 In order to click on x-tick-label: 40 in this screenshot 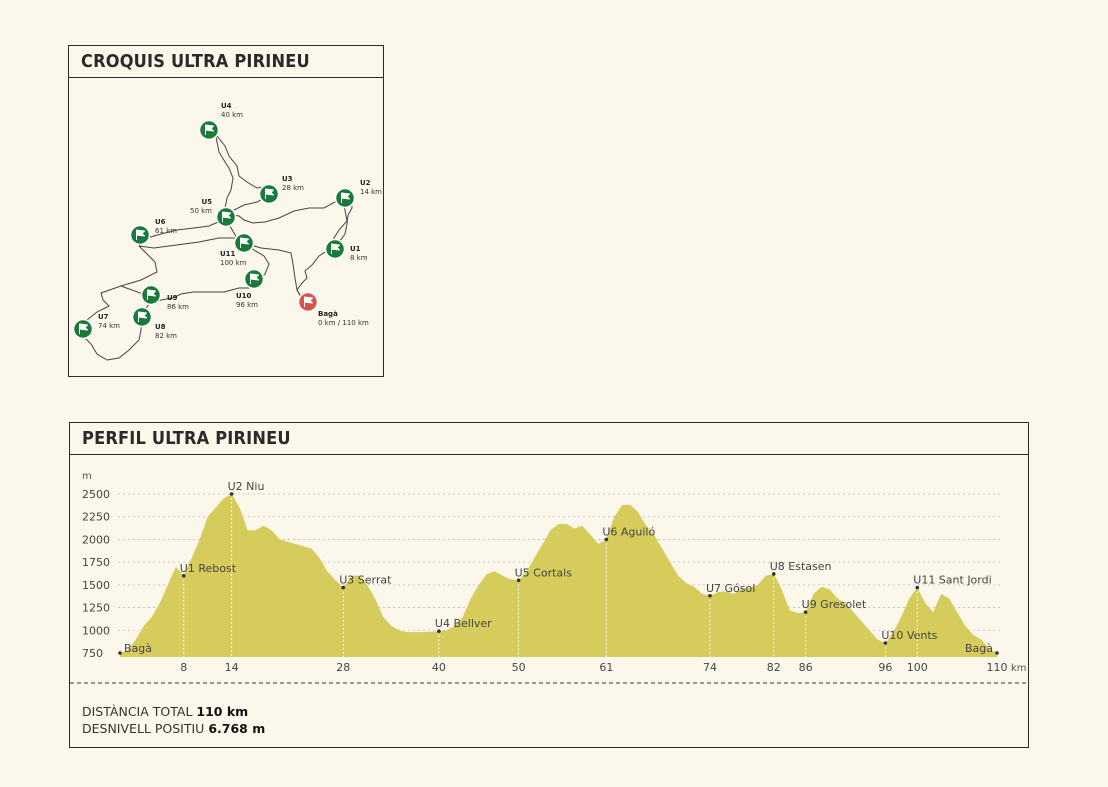, I will do `click(439, 667)`.